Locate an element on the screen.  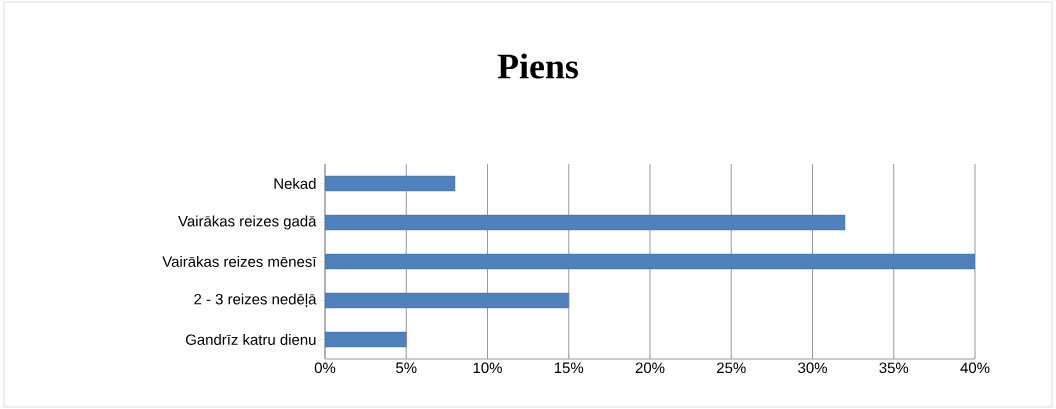
y-tick-label: Vairākas reizes gadā is located at coordinates (247, 222).